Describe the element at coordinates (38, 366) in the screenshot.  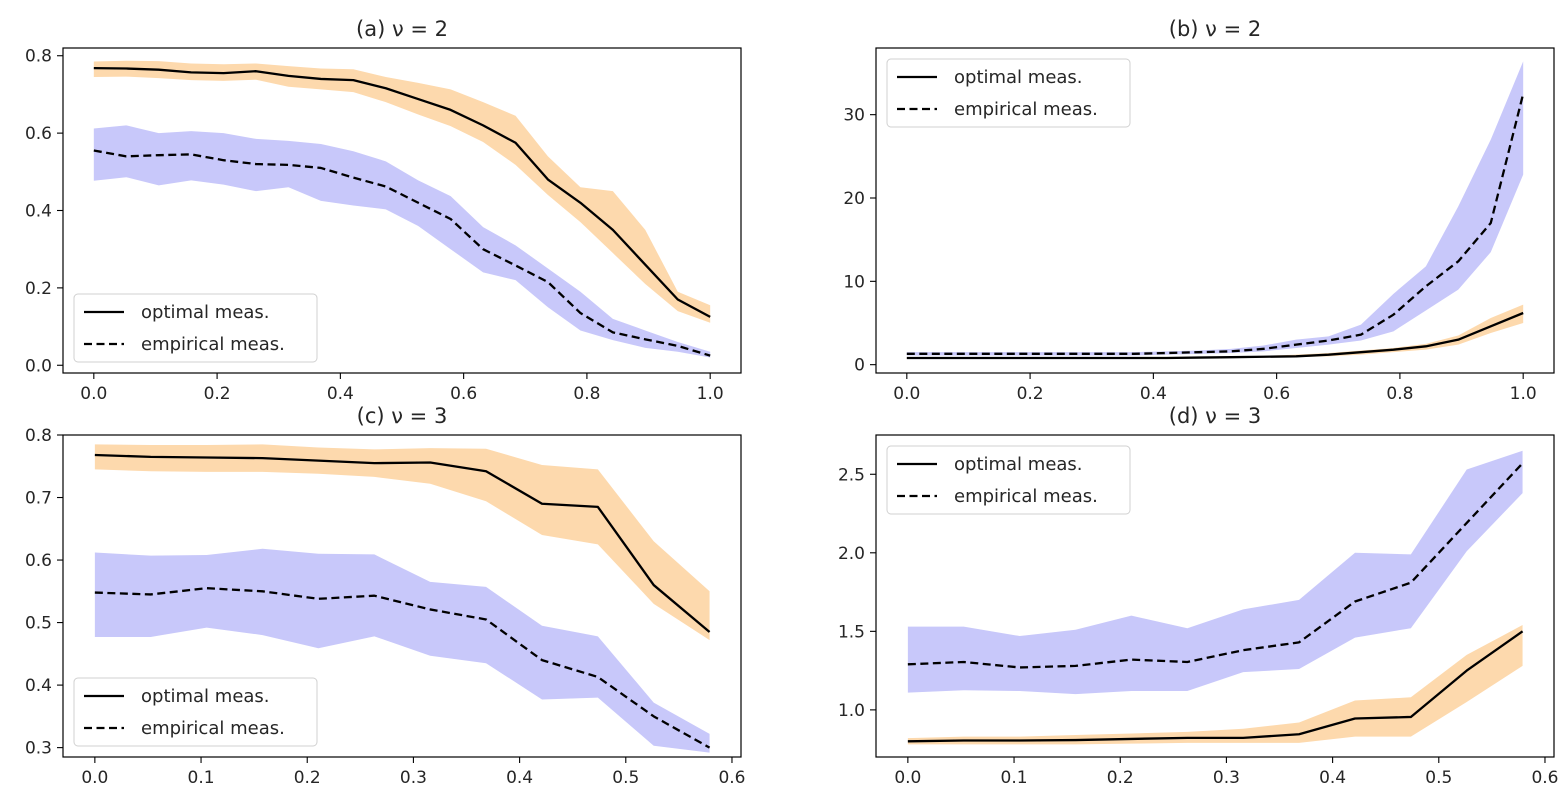
I see `y-tick-label: 0.0` at that location.